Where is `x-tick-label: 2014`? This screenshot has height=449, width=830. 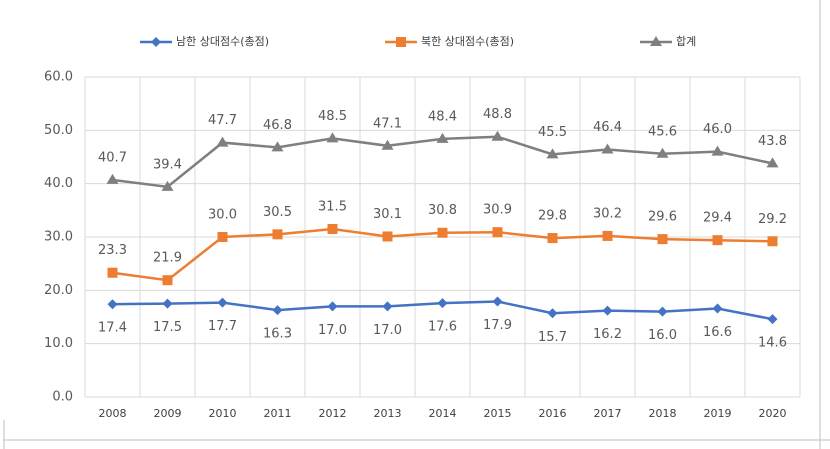
x-tick-label: 2014 is located at coordinates (443, 413).